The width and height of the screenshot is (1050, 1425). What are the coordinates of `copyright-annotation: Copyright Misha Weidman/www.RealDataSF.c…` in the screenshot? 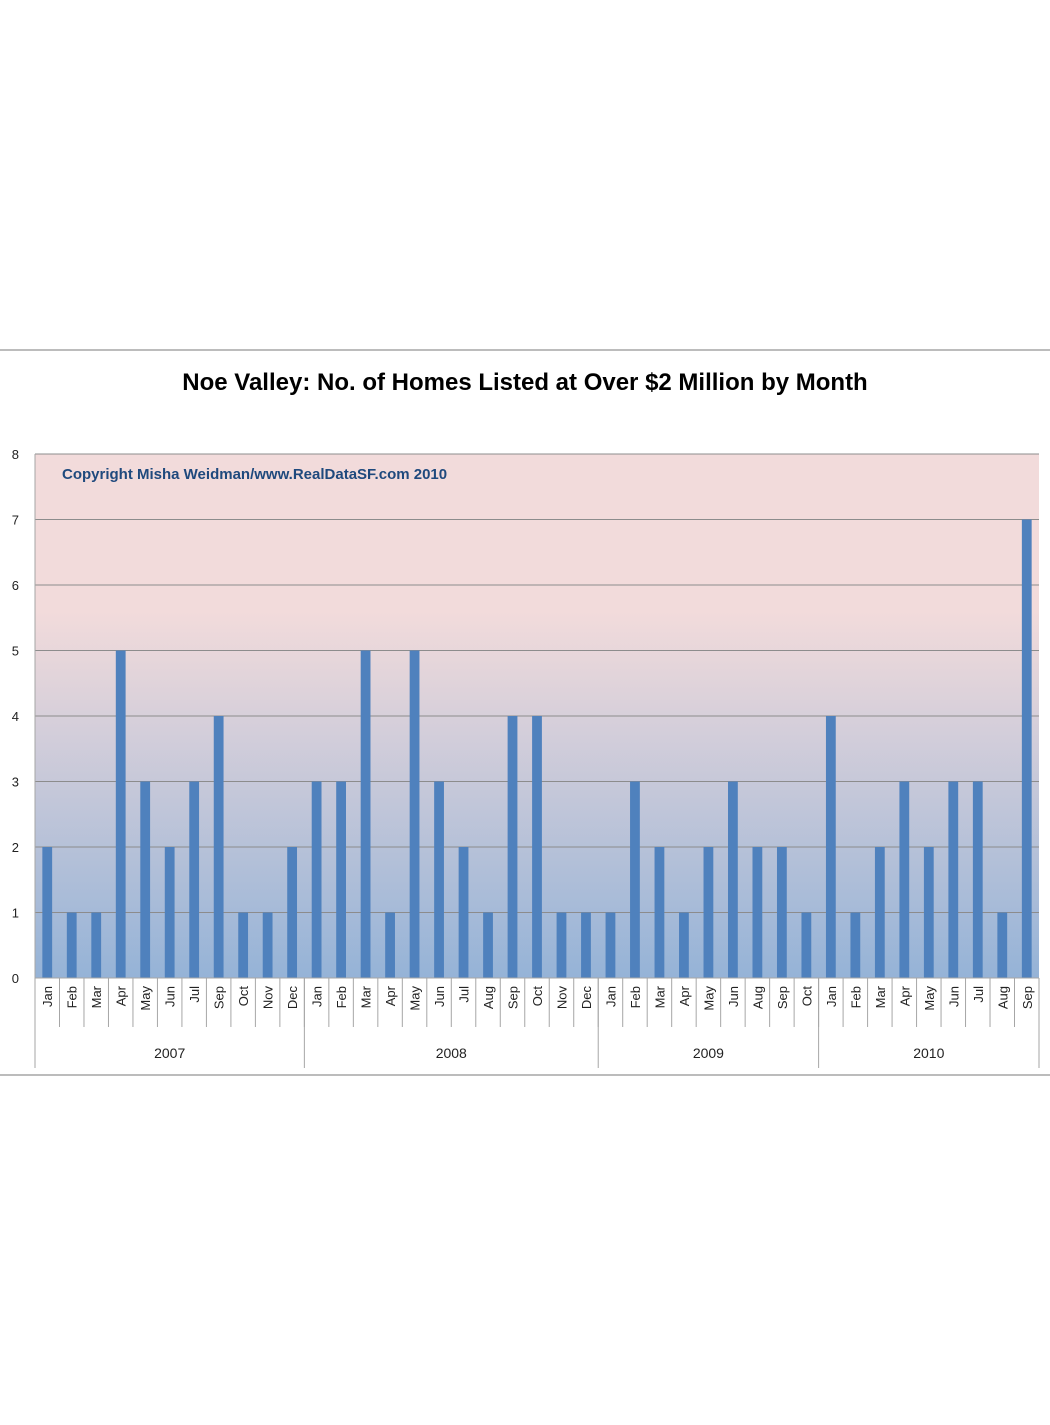 It's located at (254, 474).